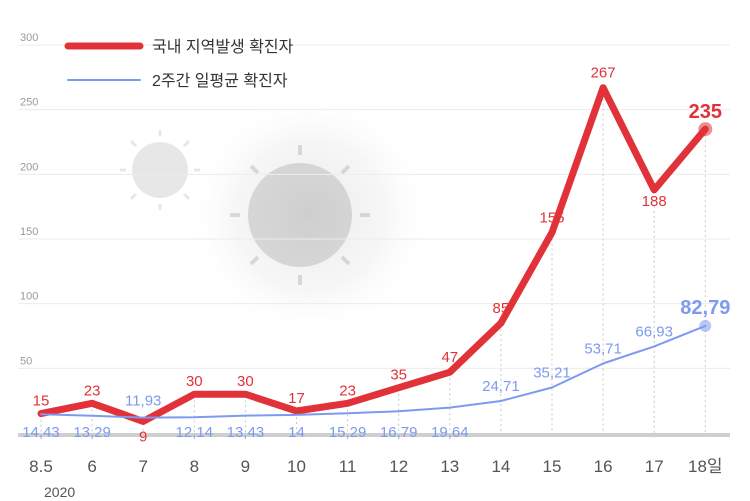  I want to click on y-tick-label: 50, so click(26, 361).